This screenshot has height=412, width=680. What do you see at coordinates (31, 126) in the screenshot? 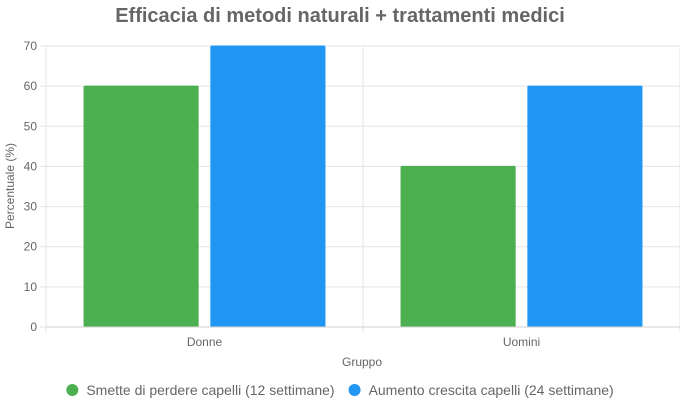
I see `y-tick-label: 50` at bounding box center [31, 126].